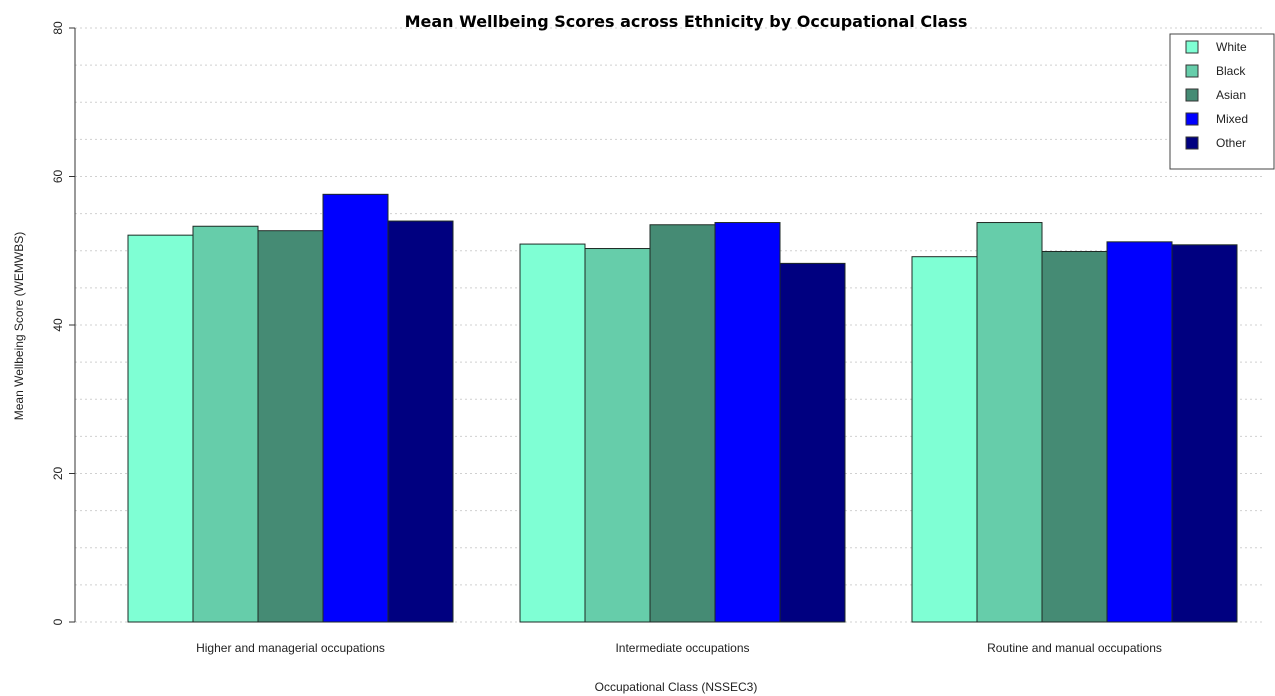  I want to click on x-category-label: Higher and managerial occupations, so click(290, 648).